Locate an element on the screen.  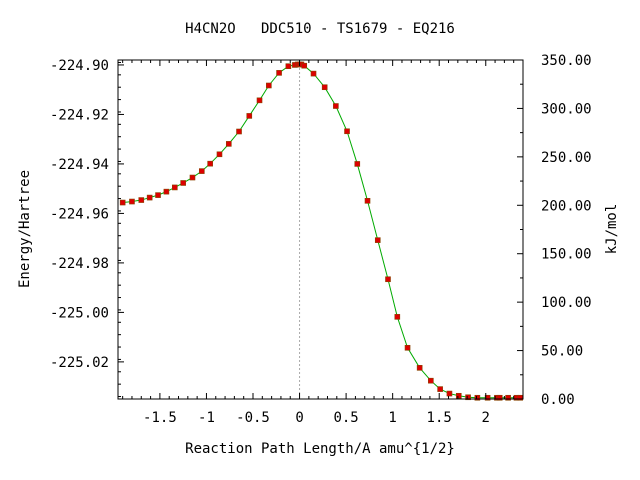
x-tick-label: 0 is located at coordinates (299, 418).